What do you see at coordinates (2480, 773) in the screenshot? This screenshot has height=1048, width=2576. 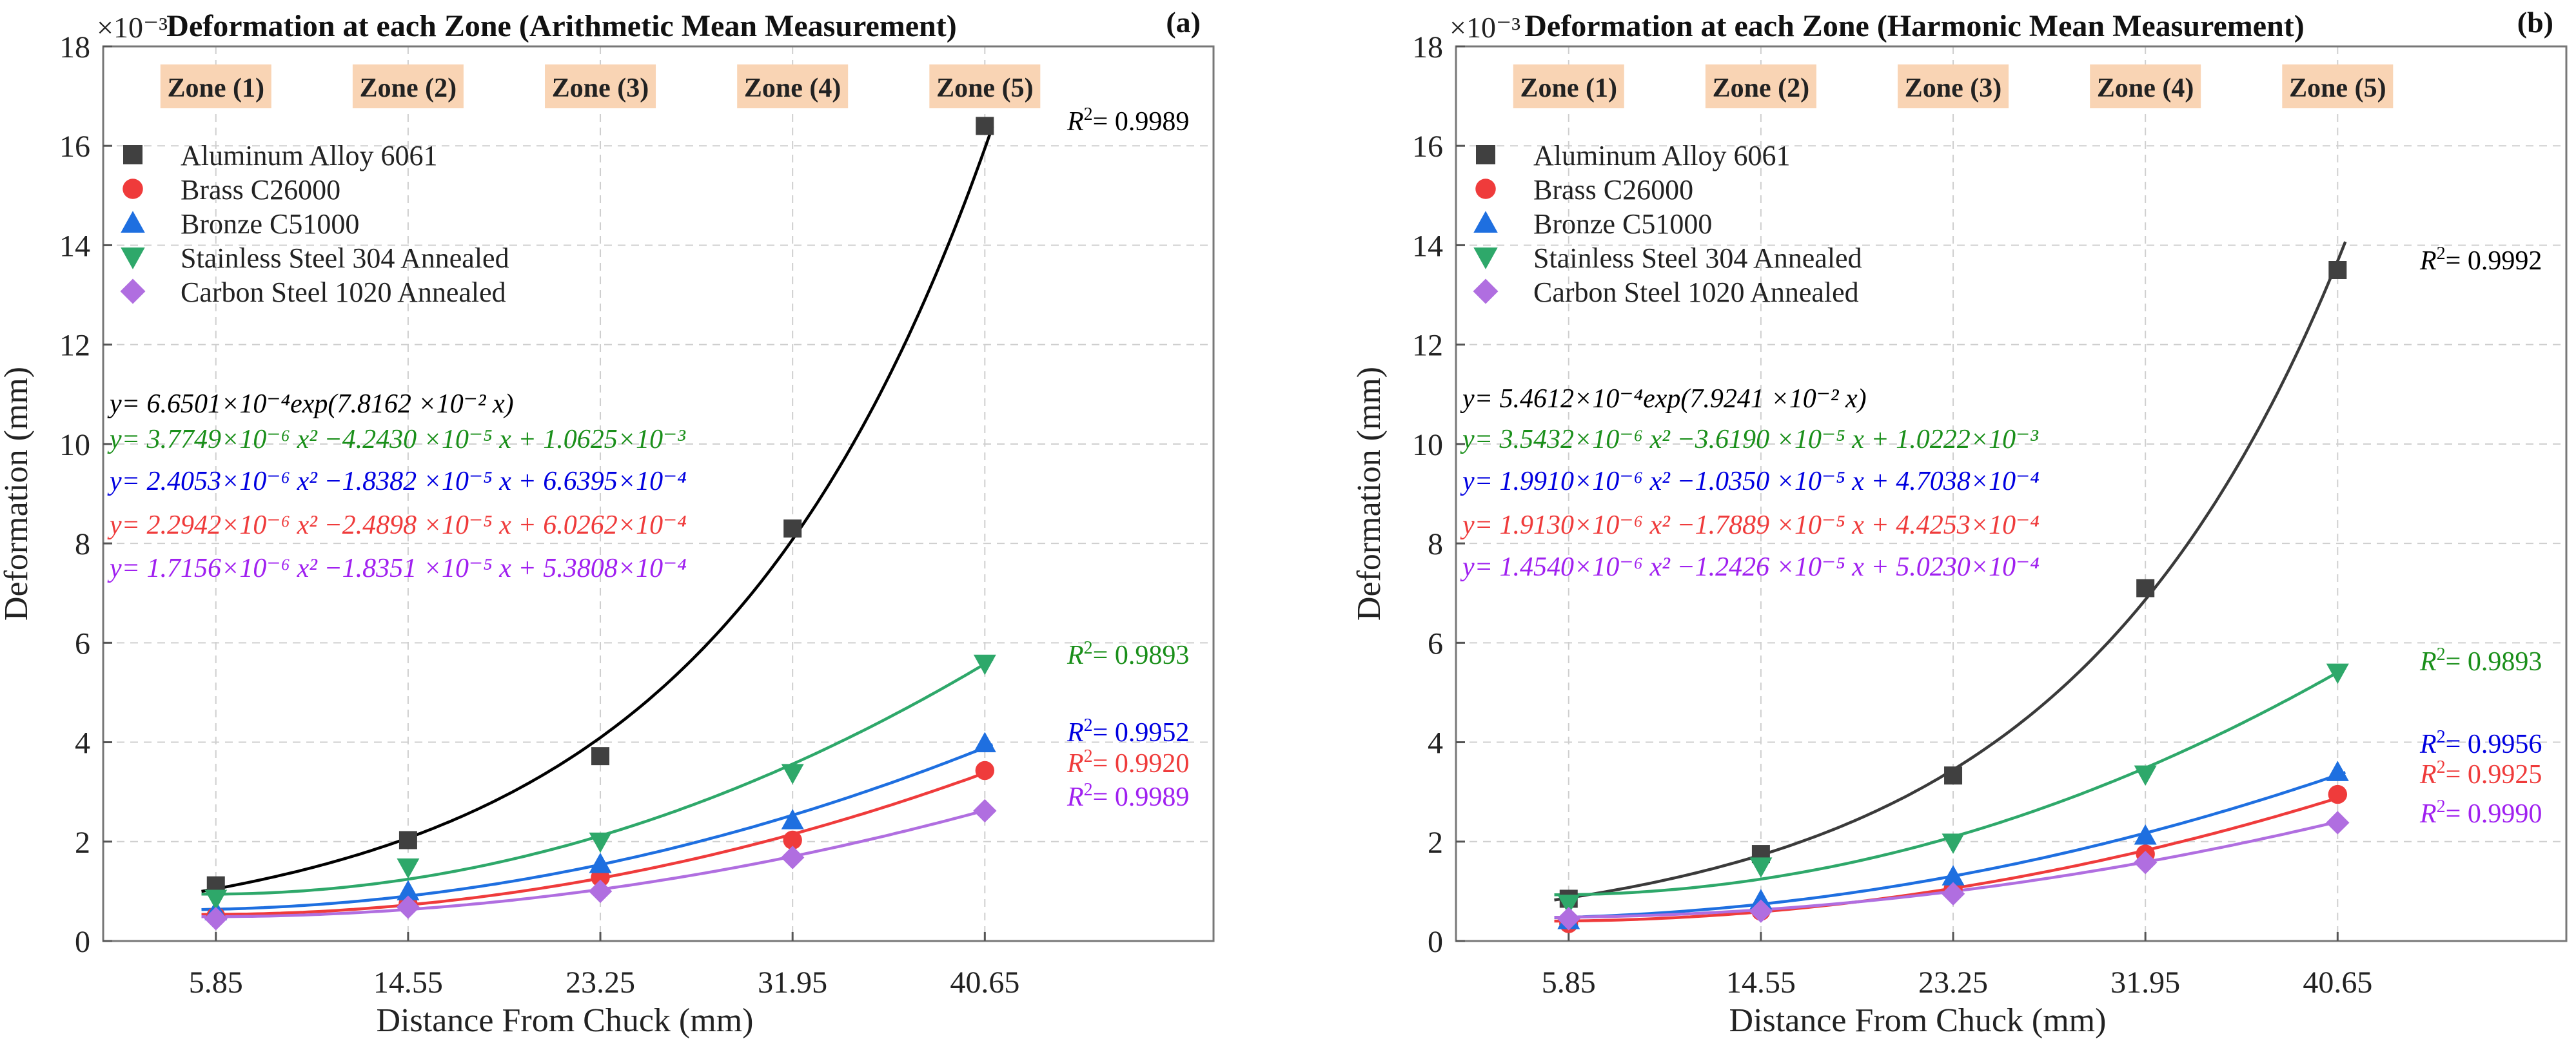 I see `r2-label: R2= 0.9925` at bounding box center [2480, 773].